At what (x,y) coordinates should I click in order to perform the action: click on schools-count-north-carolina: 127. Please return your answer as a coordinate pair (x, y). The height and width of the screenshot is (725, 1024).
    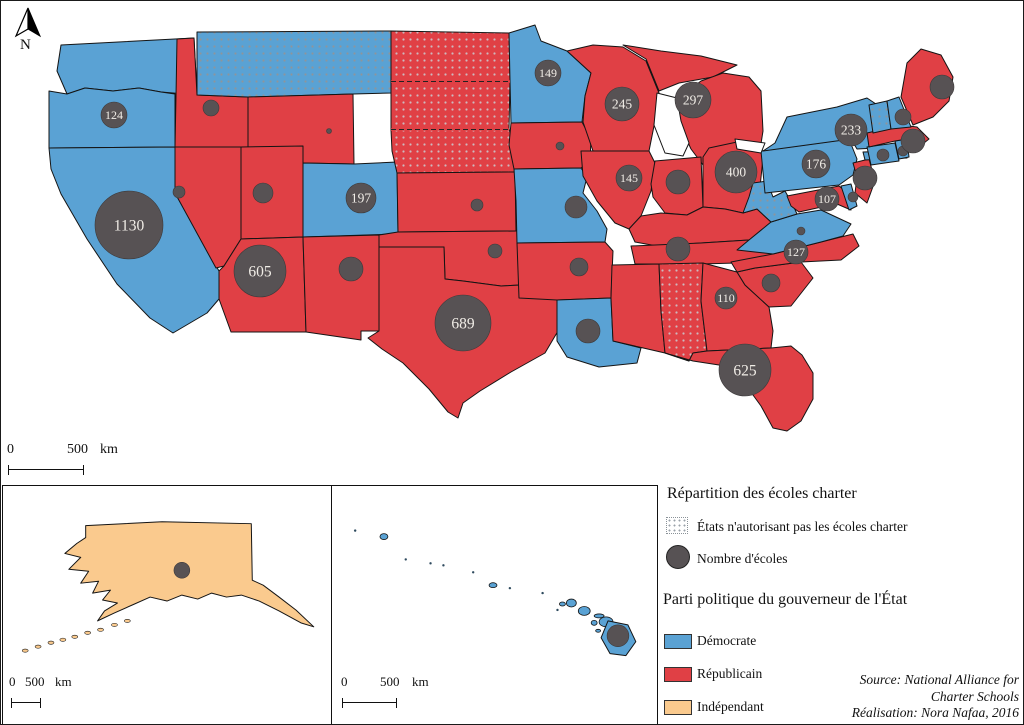
    Looking at the image, I should click on (796, 252).